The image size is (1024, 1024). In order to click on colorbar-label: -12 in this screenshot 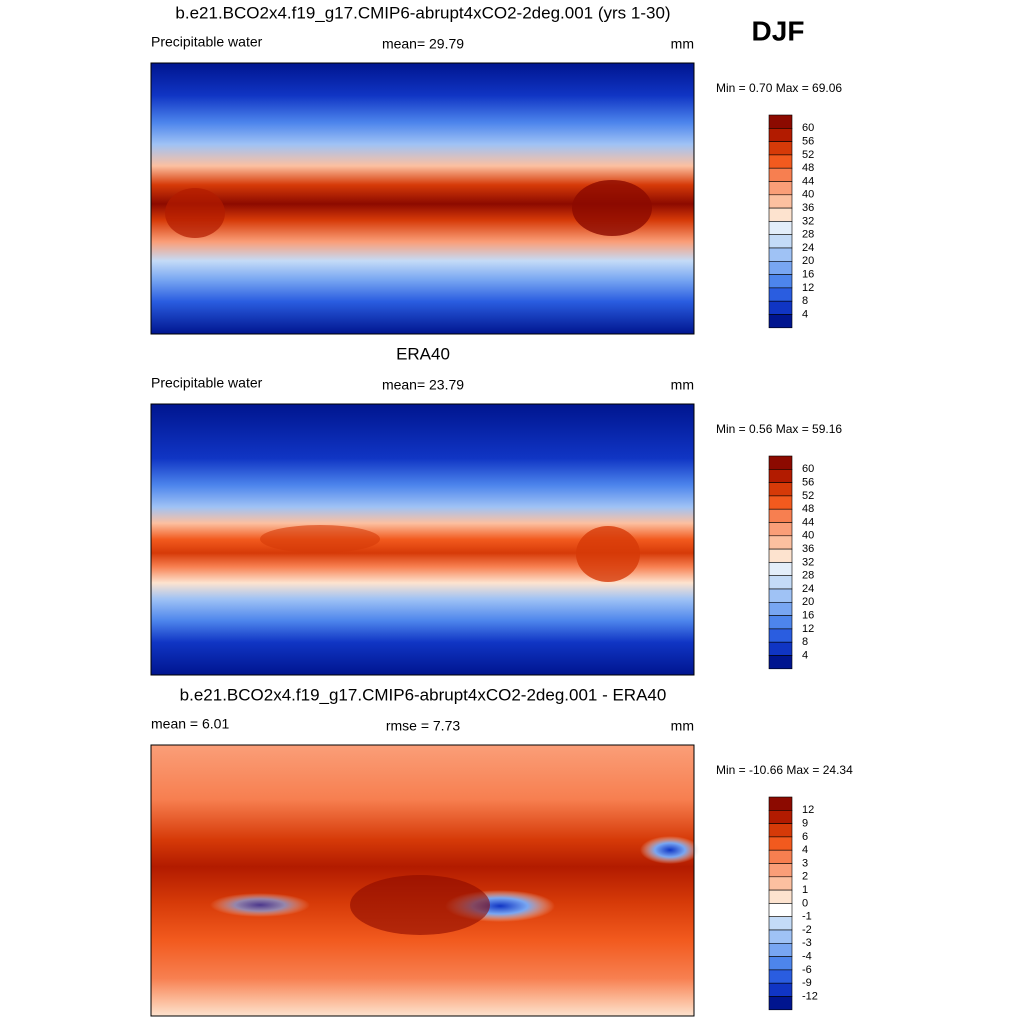, I will do `click(810, 996)`.